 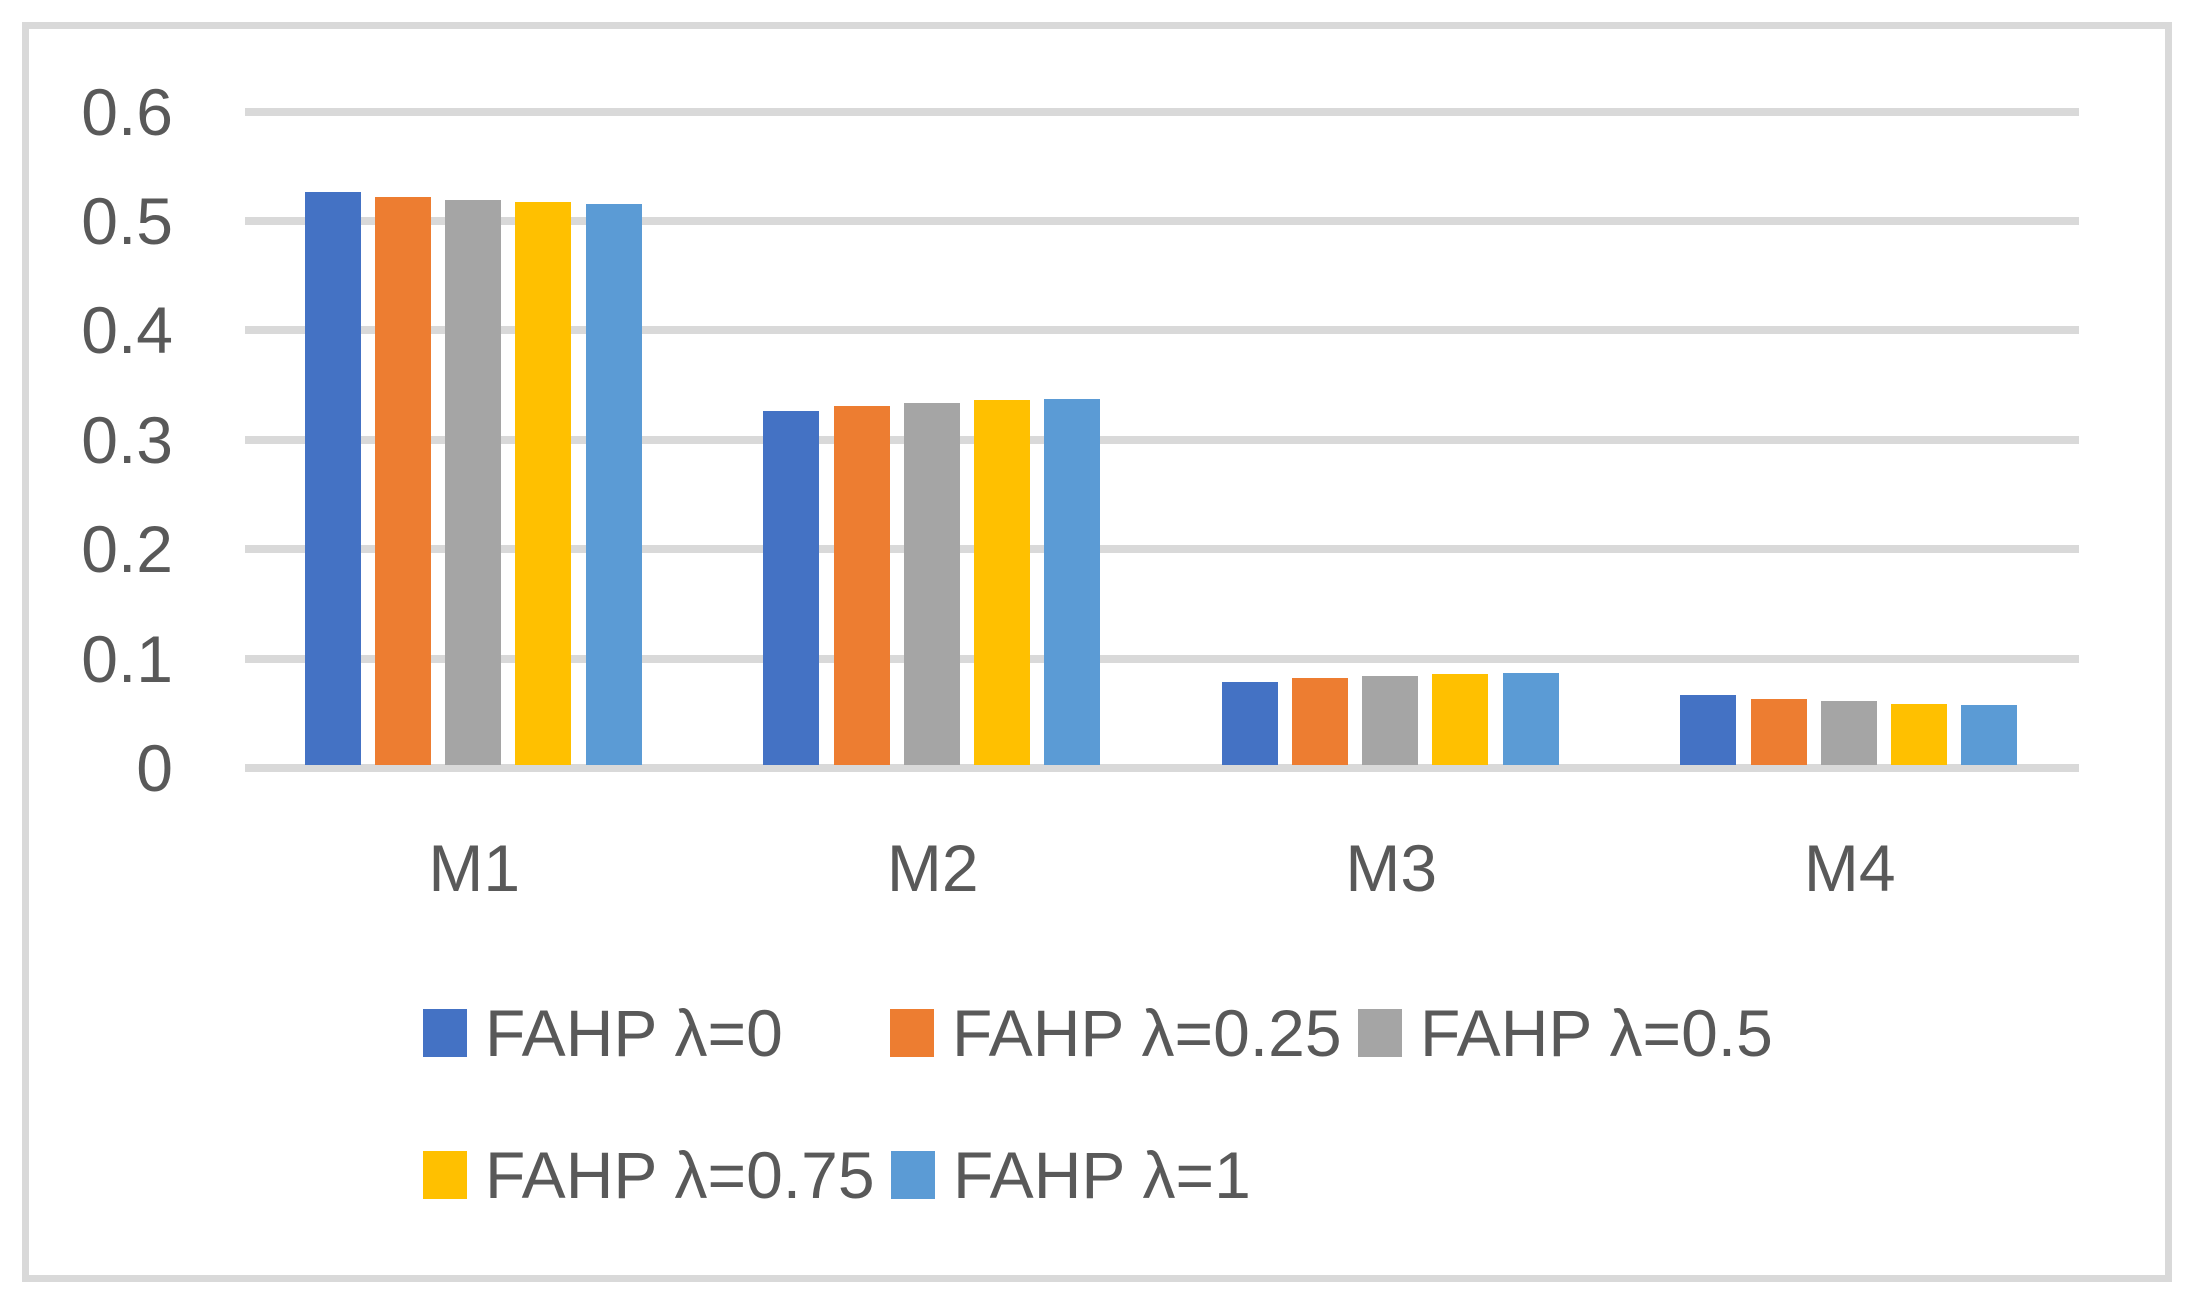 I want to click on legend-item: FAHP λ=0.25, so click(x=1116, y=1033).